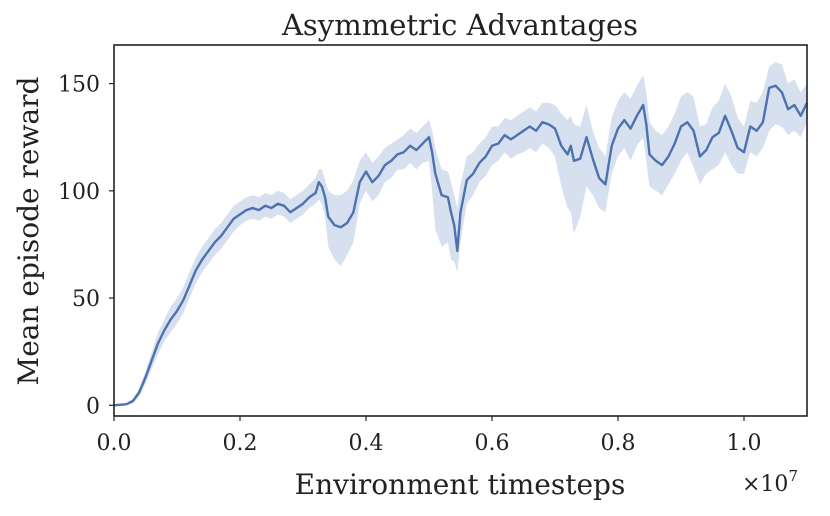 The height and width of the screenshot is (516, 830). Describe the element at coordinates (744, 443) in the screenshot. I see `x-tick-label: 1.0` at that location.